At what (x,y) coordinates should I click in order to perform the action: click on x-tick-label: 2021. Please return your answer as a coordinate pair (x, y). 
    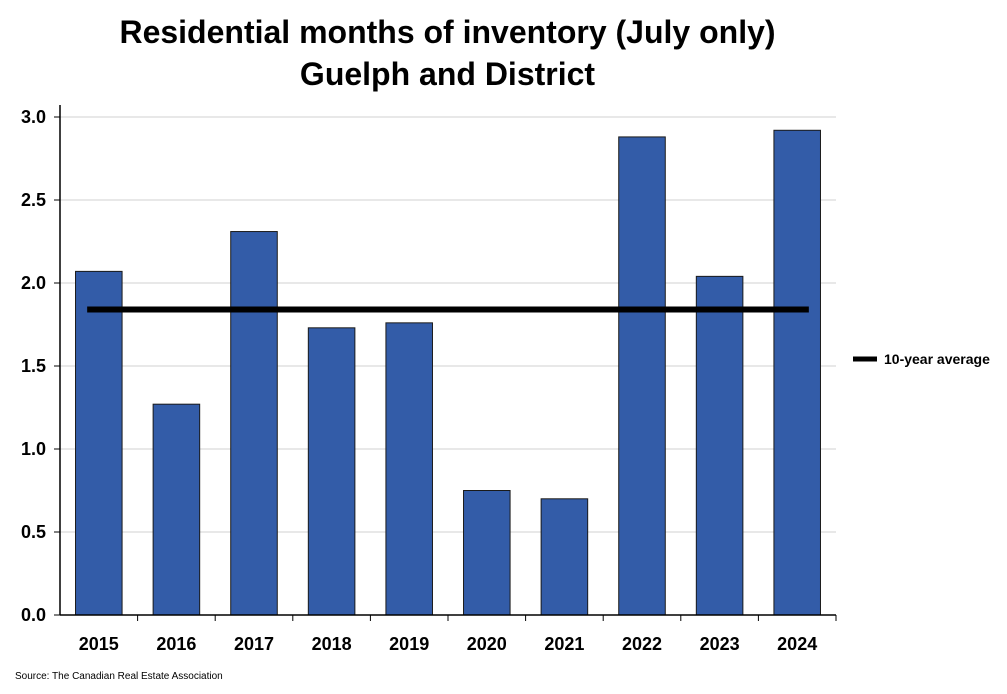
    Looking at the image, I should click on (564, 644).